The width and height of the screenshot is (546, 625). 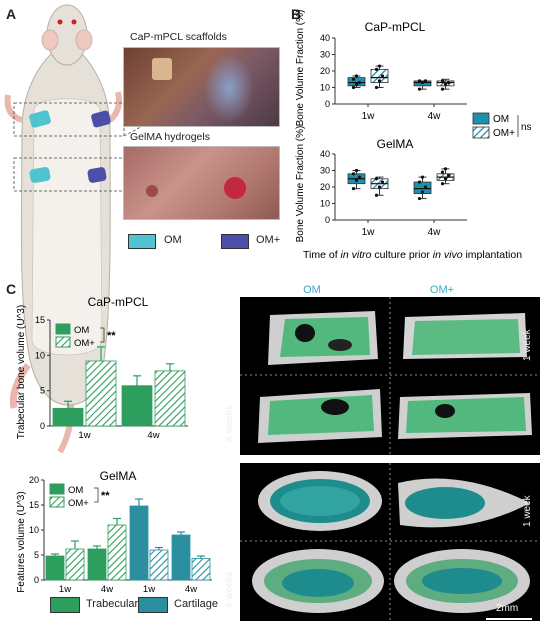 What do you see at coordinates (229, 589) in the screenshot?
I see `ct-row-4weeks-bottom: 4 weeks` at bounding box center [229, 589].